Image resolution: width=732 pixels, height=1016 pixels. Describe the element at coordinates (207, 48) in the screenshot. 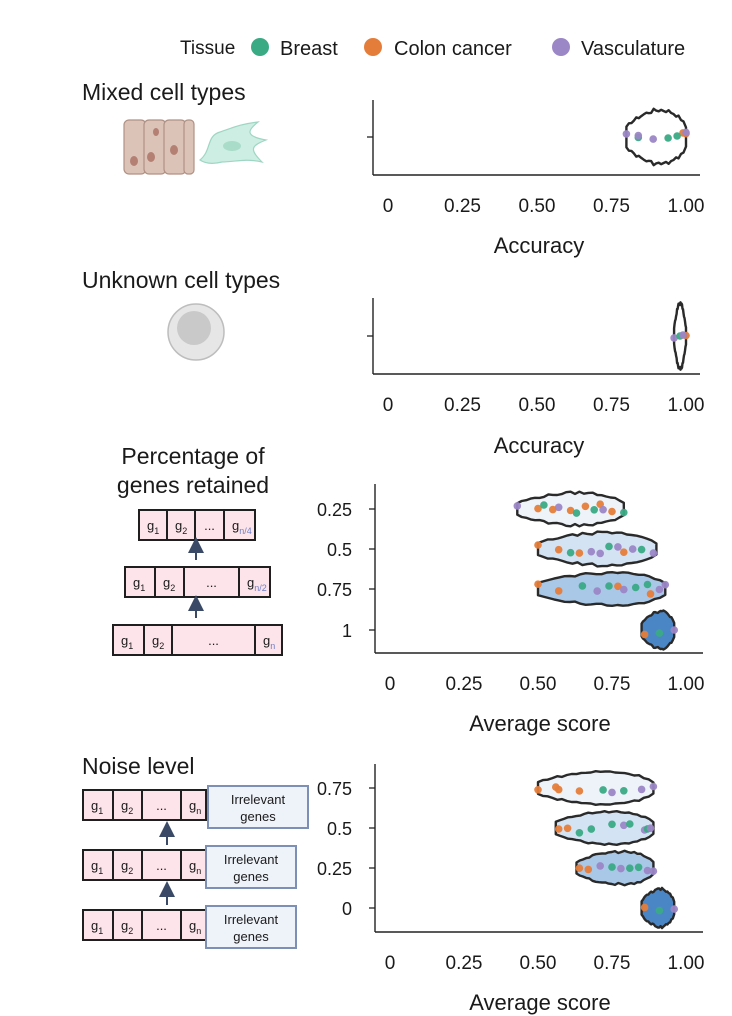

I see `legend-title: Tissue` at that location.